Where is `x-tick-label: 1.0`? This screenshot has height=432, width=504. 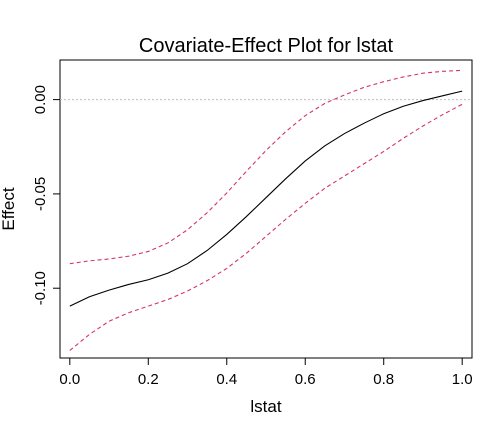 x-tick-label: 1.0 is located at coordinates (462, 379).